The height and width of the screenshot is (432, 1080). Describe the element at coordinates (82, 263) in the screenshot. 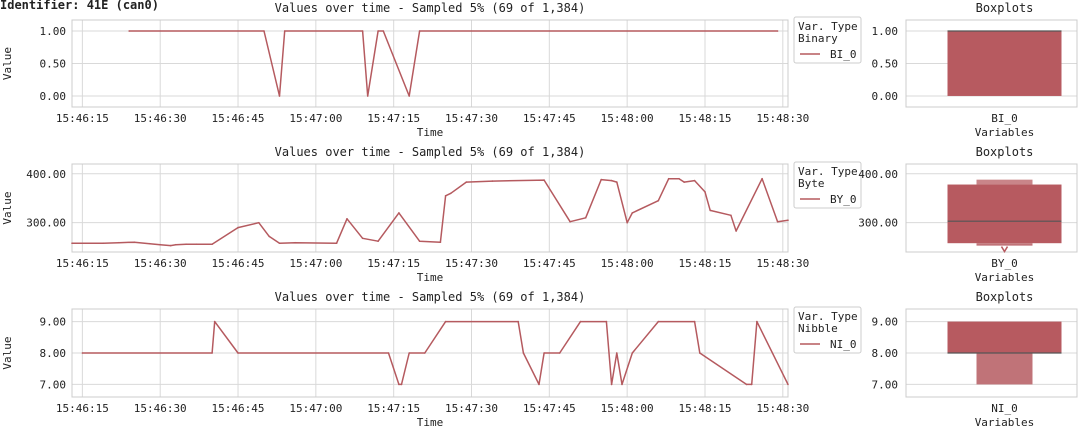

I see `by-xtick-label: 15:46:15` at that location.